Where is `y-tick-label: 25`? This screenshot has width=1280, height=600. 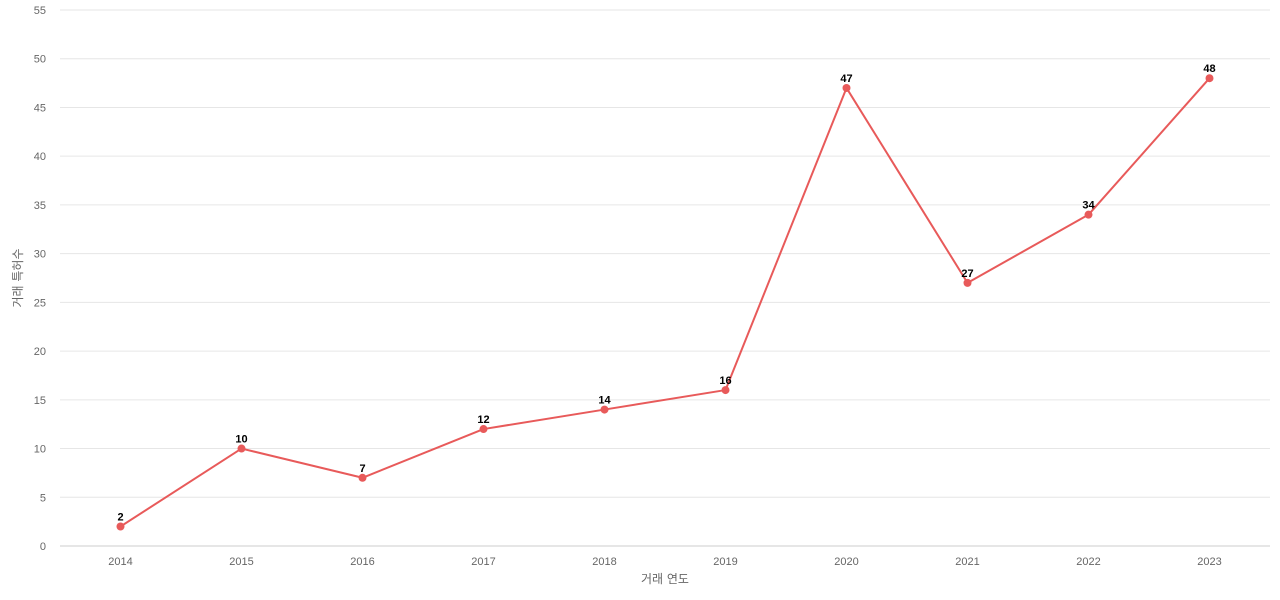
y-tick-label: 25 is located at coordinates (40, 303).